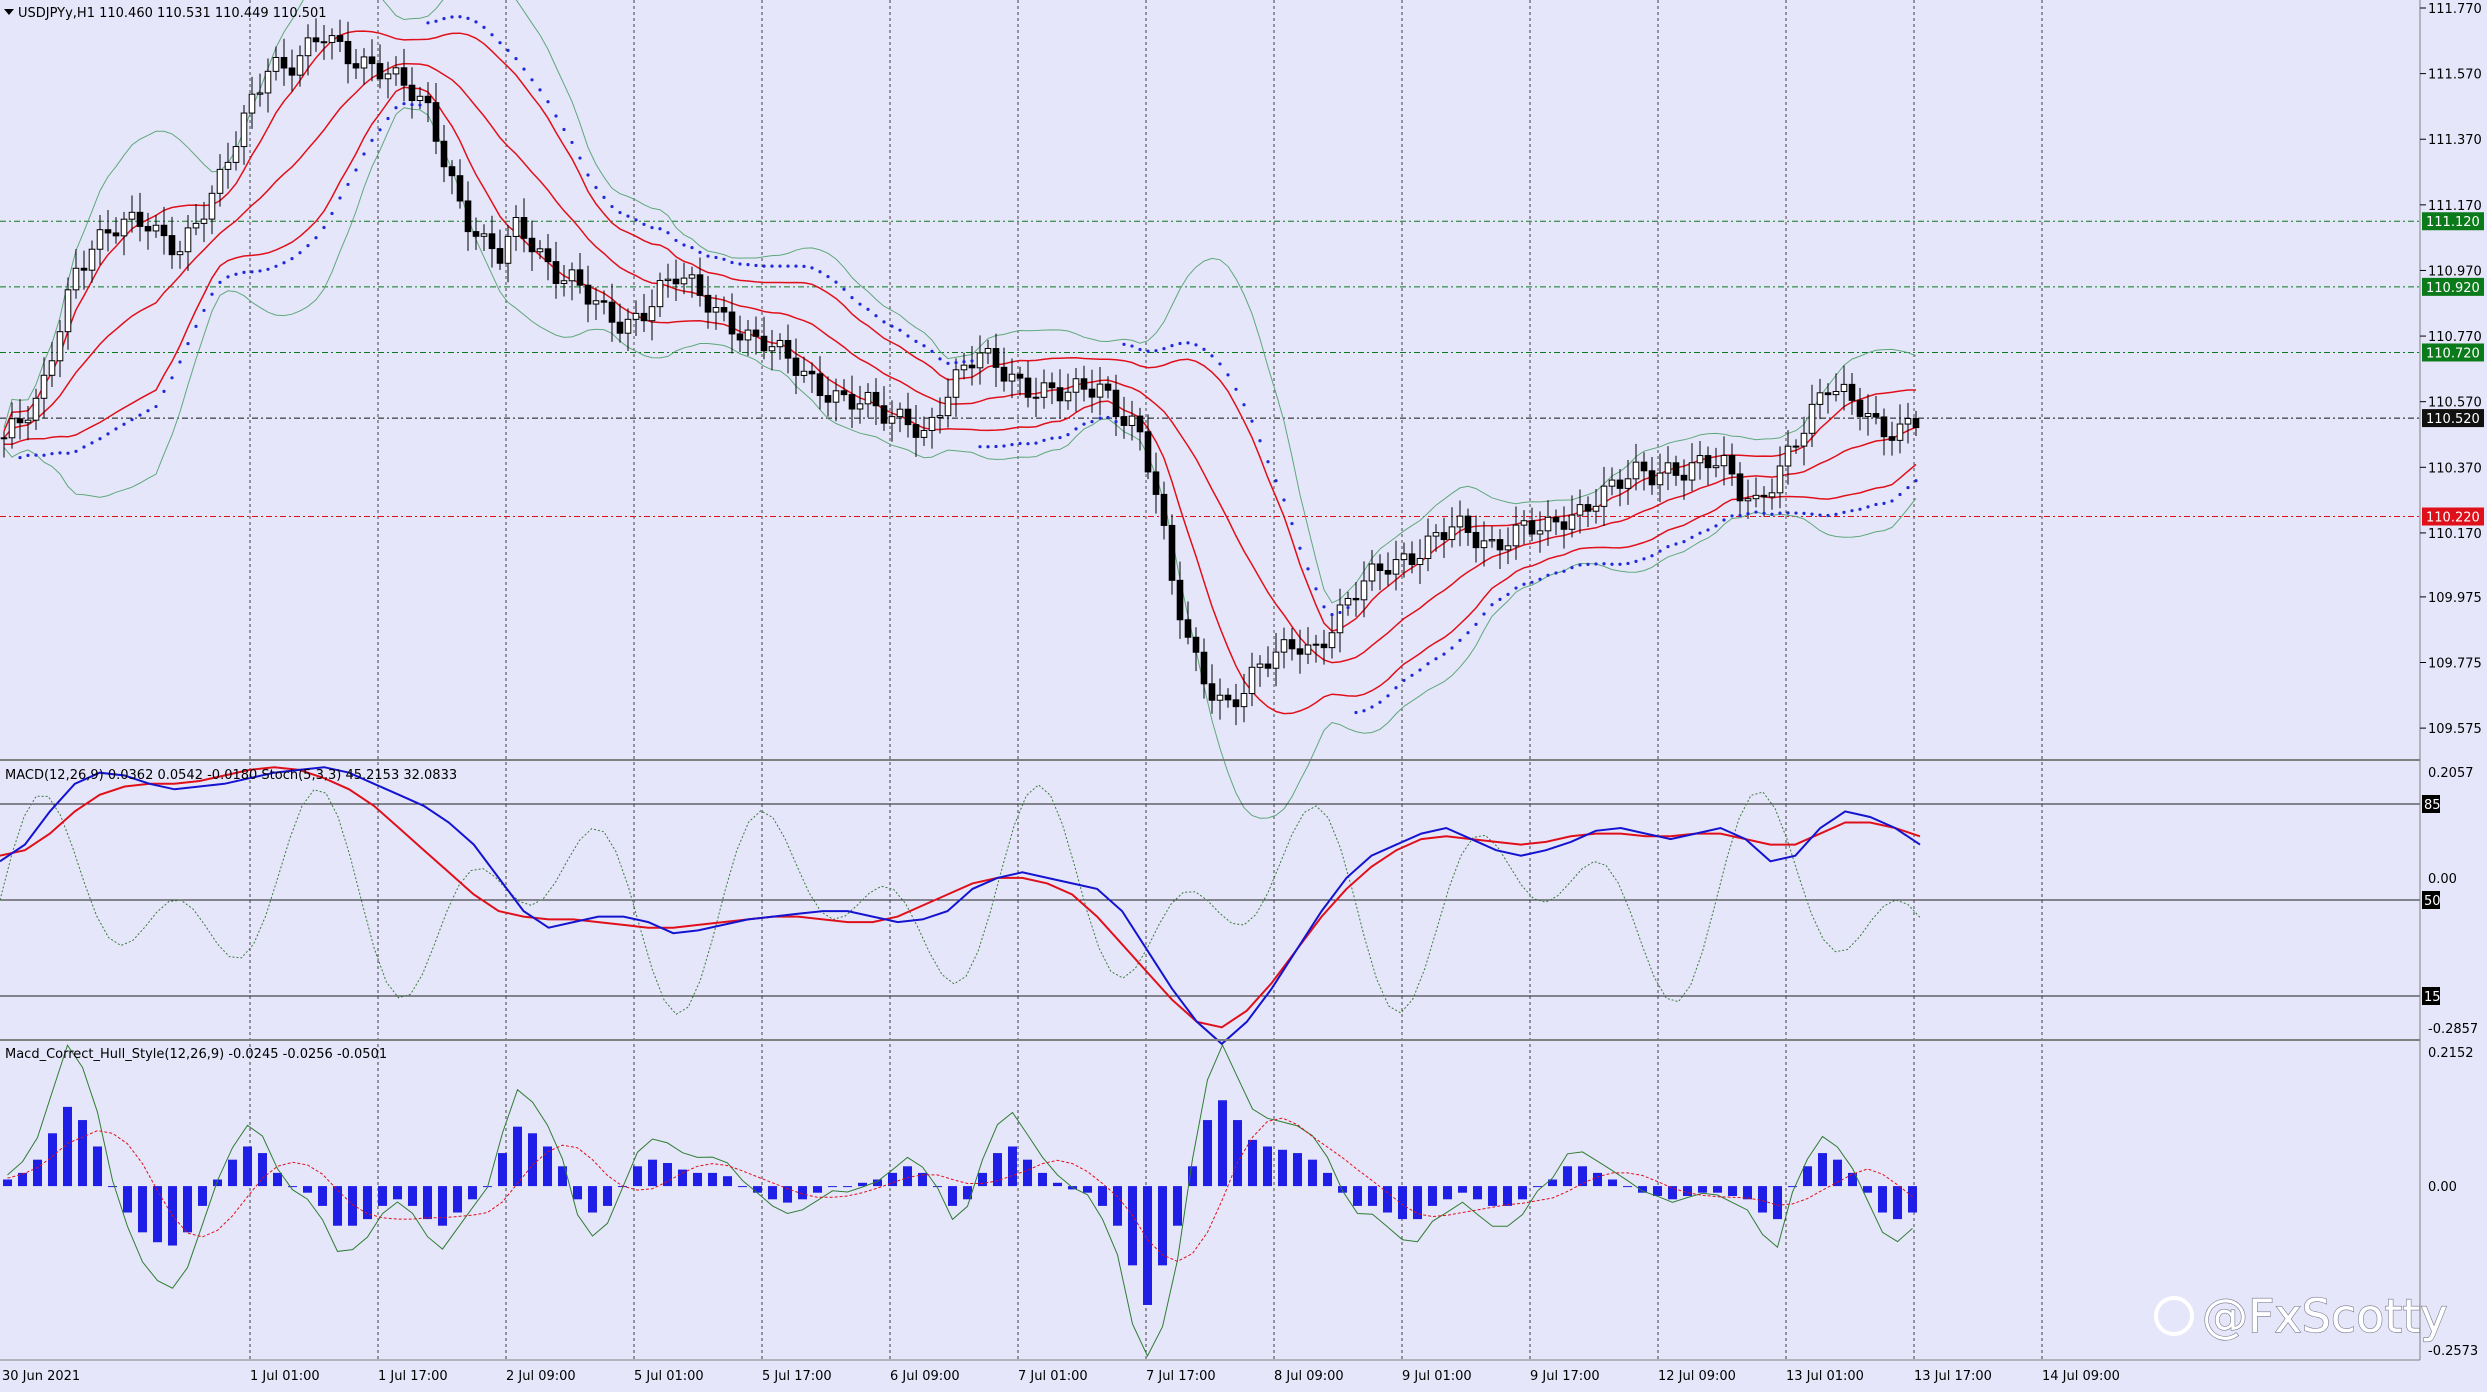 This screenshot has height=1392, width=2487. What do you see at coordinates (669, 1376) in the screenshot?
I see `time-tick-label: 5 Jul 01:00` at bounding box center [669, 1376].